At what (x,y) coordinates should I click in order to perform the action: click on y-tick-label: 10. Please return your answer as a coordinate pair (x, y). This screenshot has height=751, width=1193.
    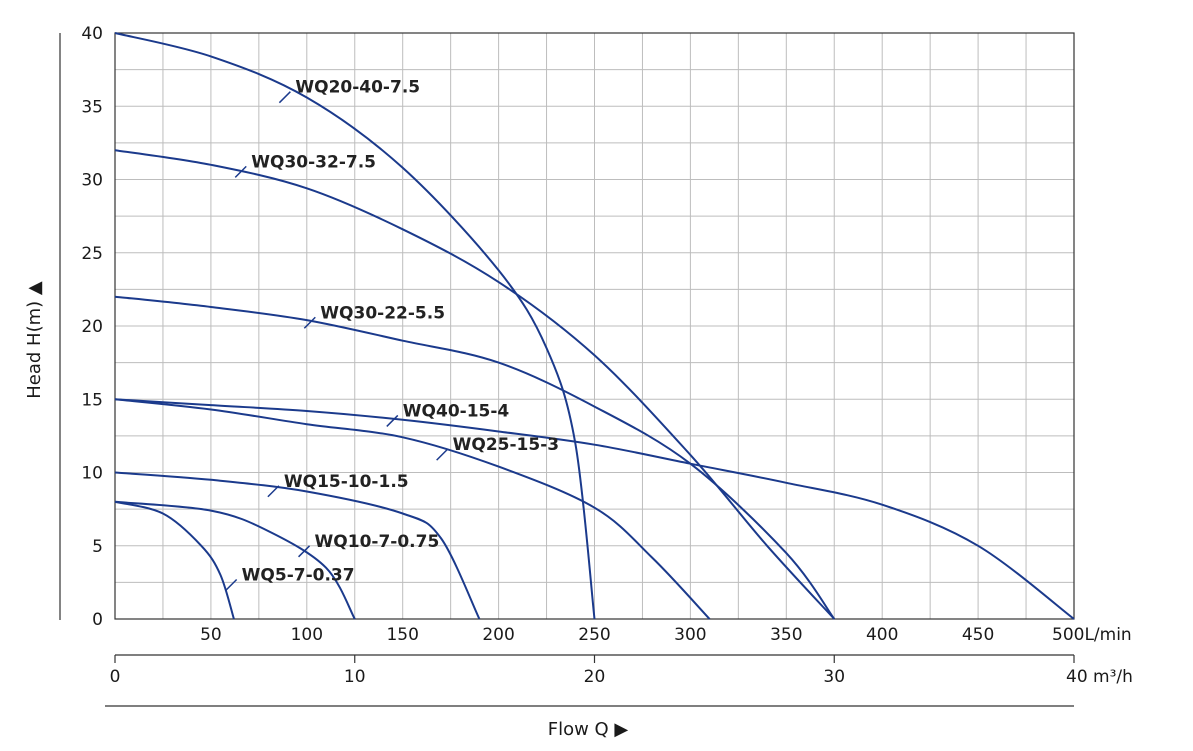
    Looking at the image, I should click on (92, 474).